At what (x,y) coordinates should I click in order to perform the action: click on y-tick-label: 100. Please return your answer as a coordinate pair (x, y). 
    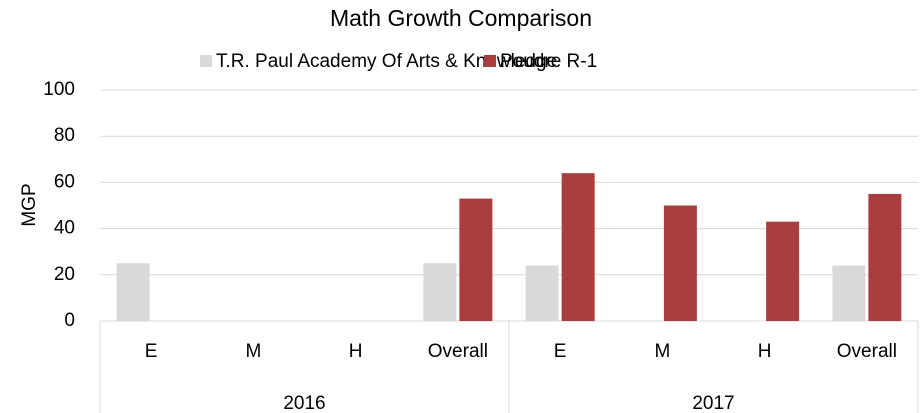
    Looking at the image, I should click on (59, 89).